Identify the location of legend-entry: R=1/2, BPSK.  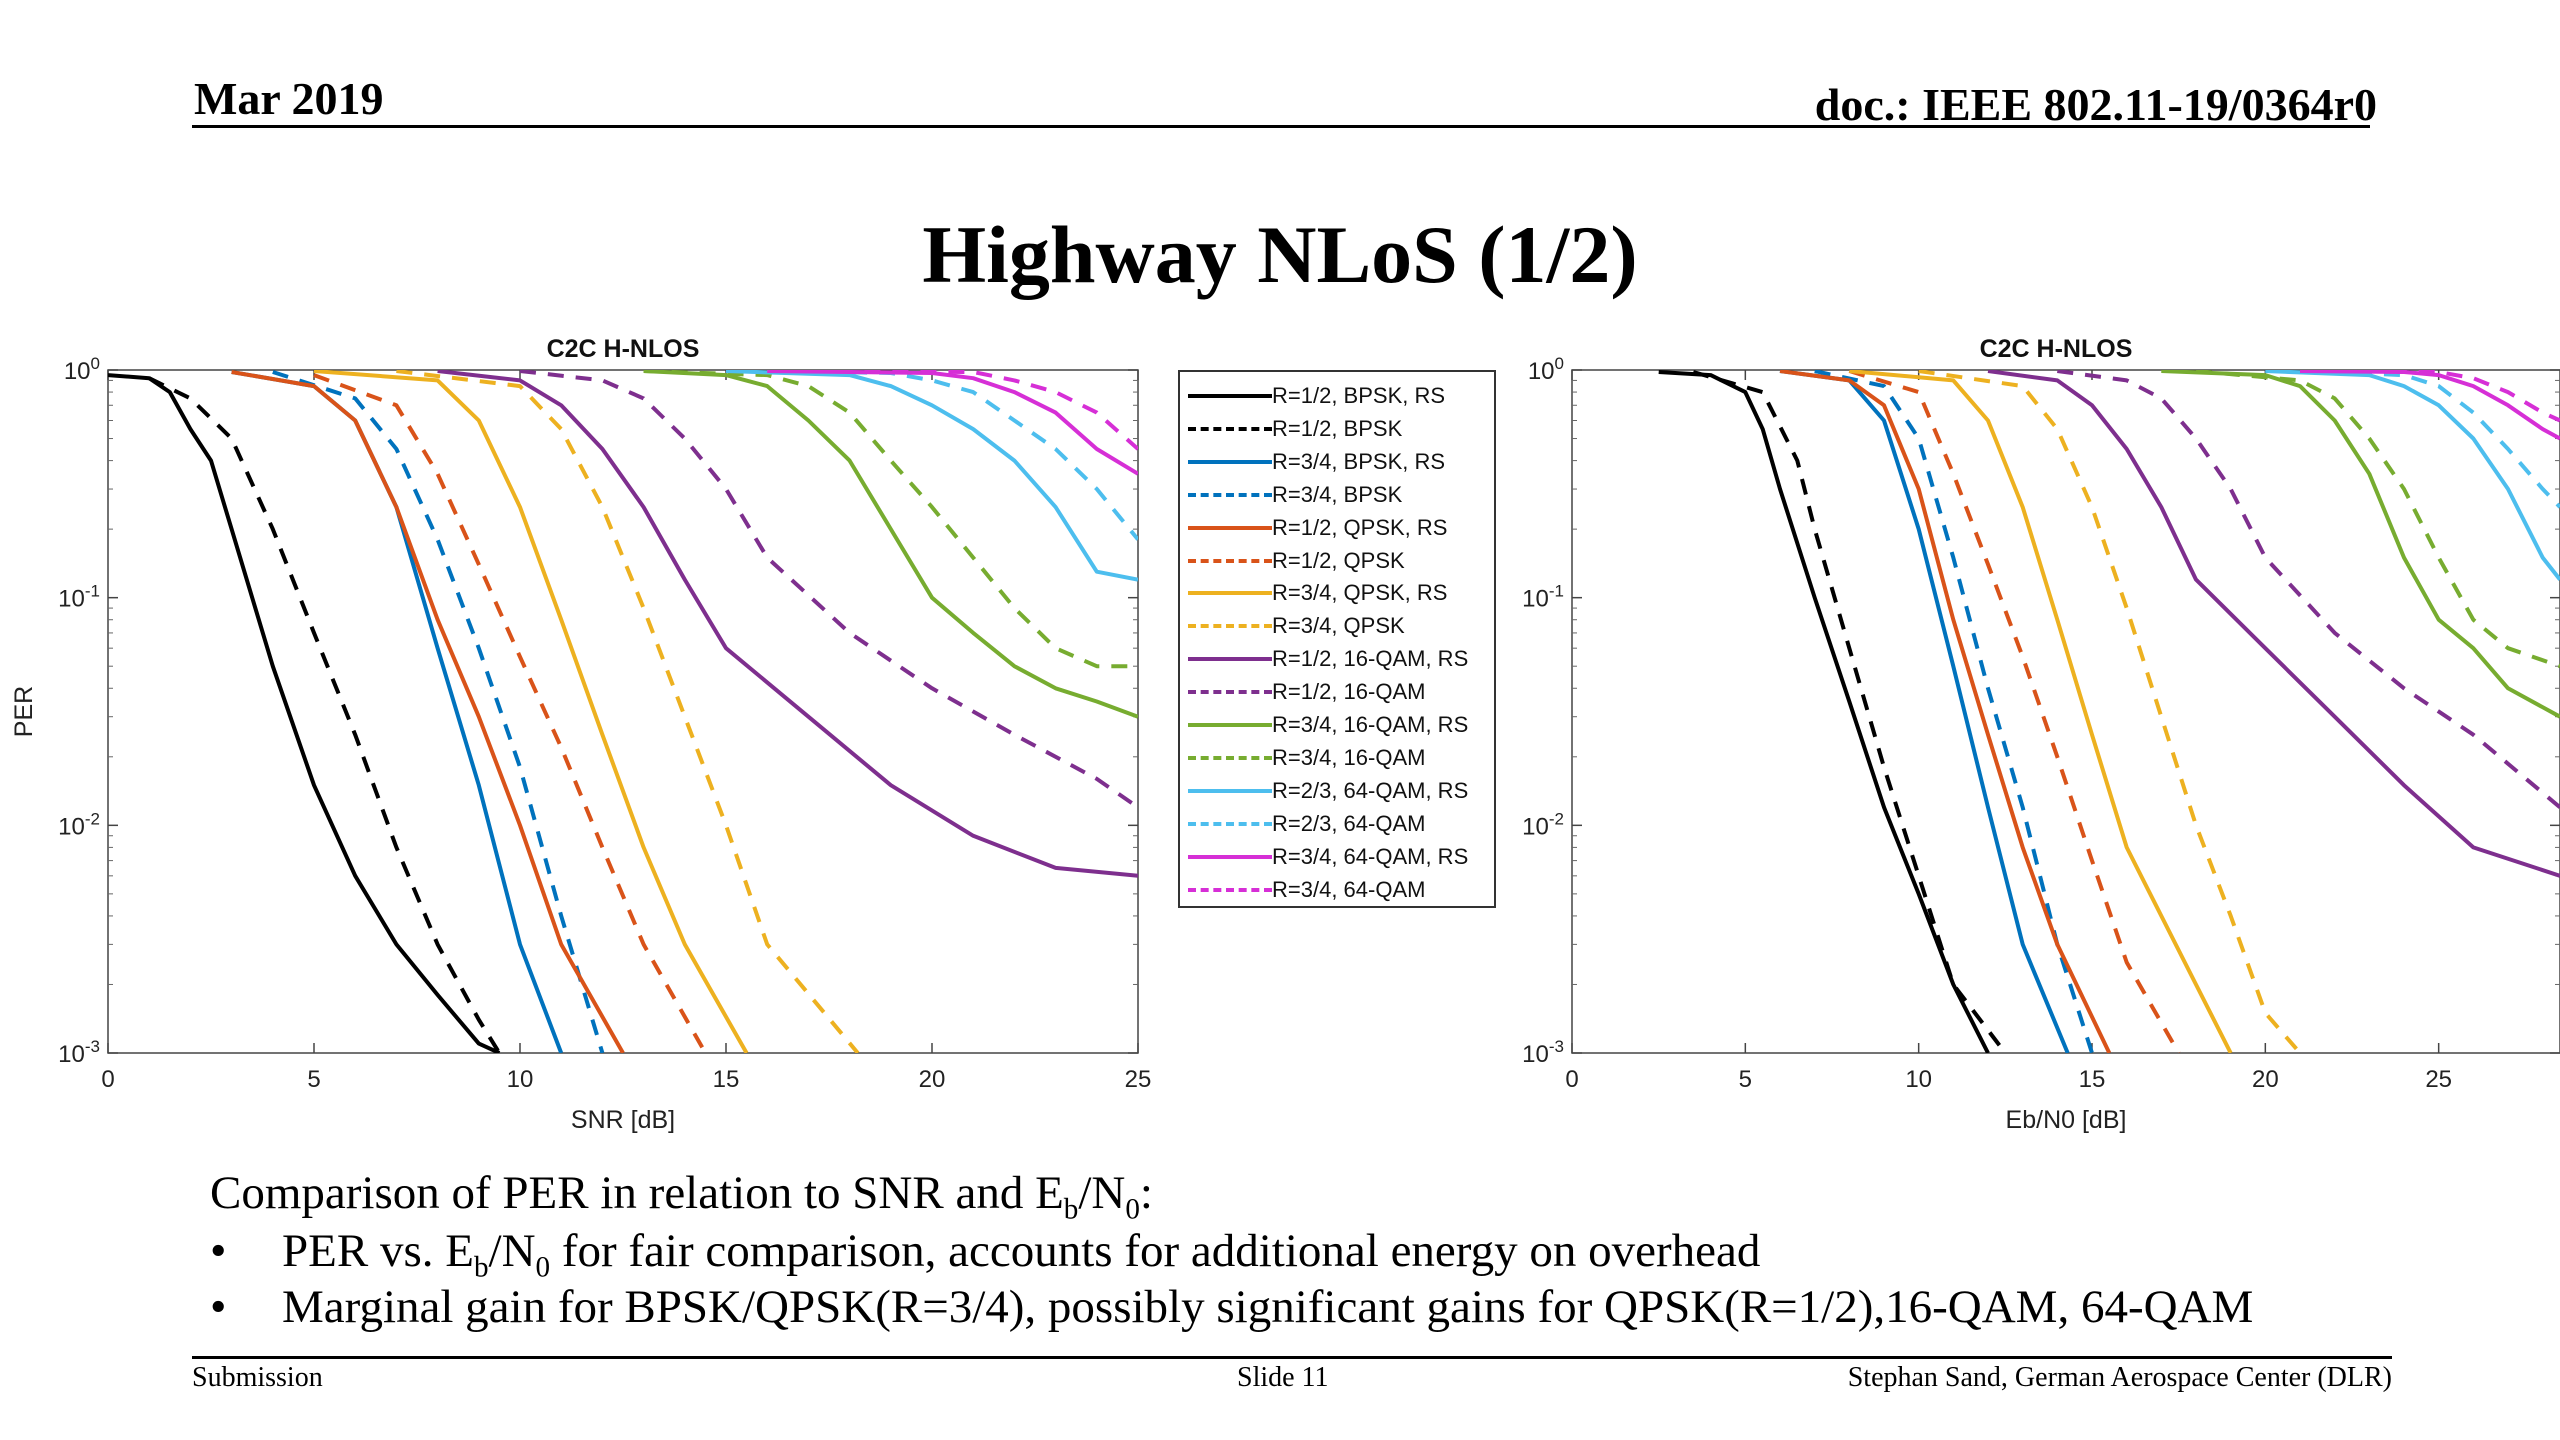
(1337, 429).